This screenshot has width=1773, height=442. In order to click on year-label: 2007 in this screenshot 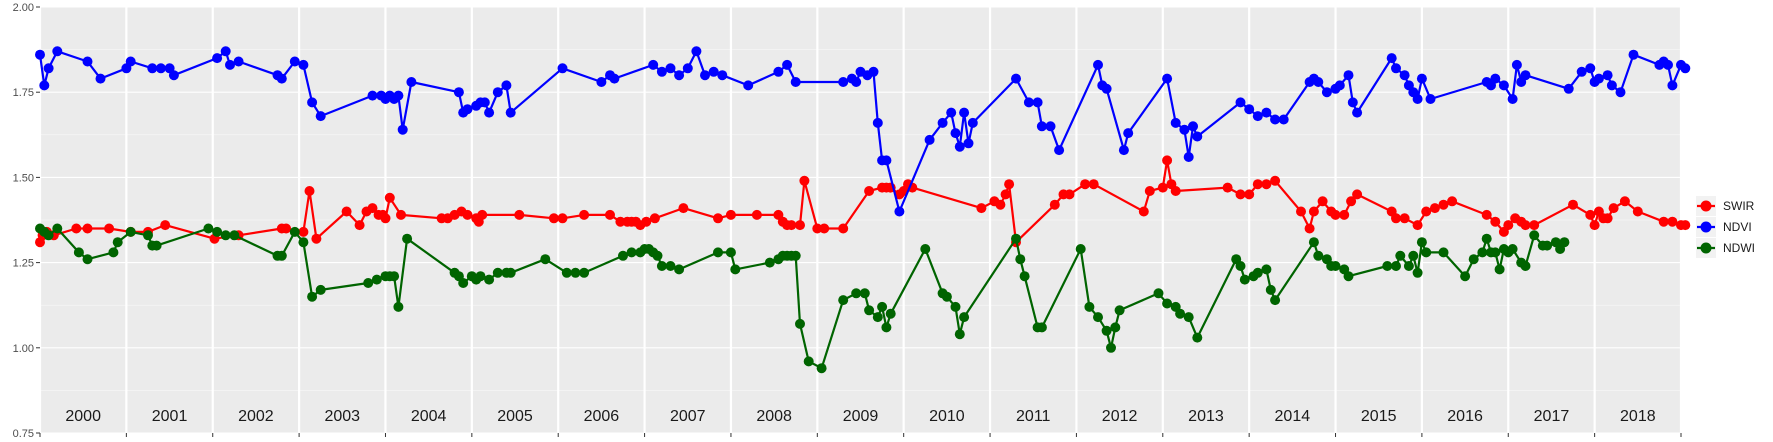, I will do `click(688, 416)`.